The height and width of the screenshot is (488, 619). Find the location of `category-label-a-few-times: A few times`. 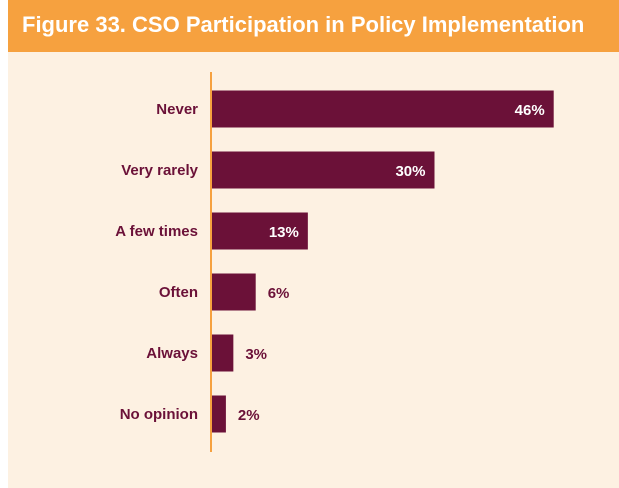

category-label-a-few-times: A few times is located at coordinates (156, 231).